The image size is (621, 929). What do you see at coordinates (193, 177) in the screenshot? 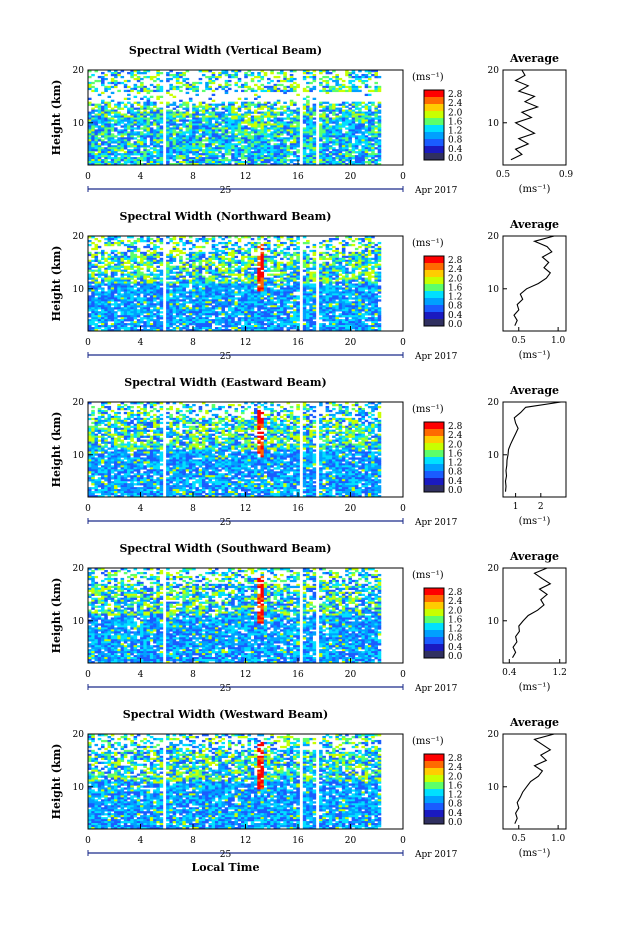
I see `x-tick-label: 8` at bounding box center [193, 177].